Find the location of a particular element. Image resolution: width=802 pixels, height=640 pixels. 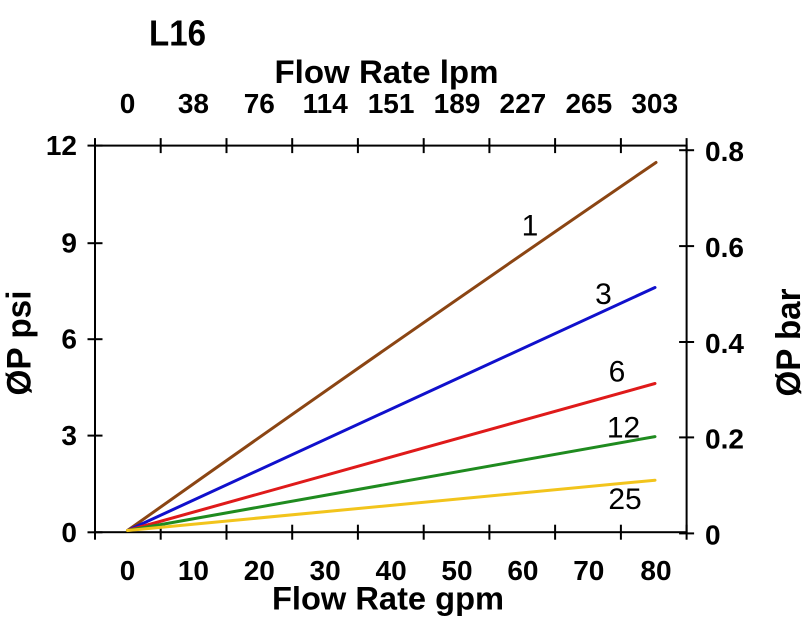

svg-text: 70 is located at coordinates (588, 570).